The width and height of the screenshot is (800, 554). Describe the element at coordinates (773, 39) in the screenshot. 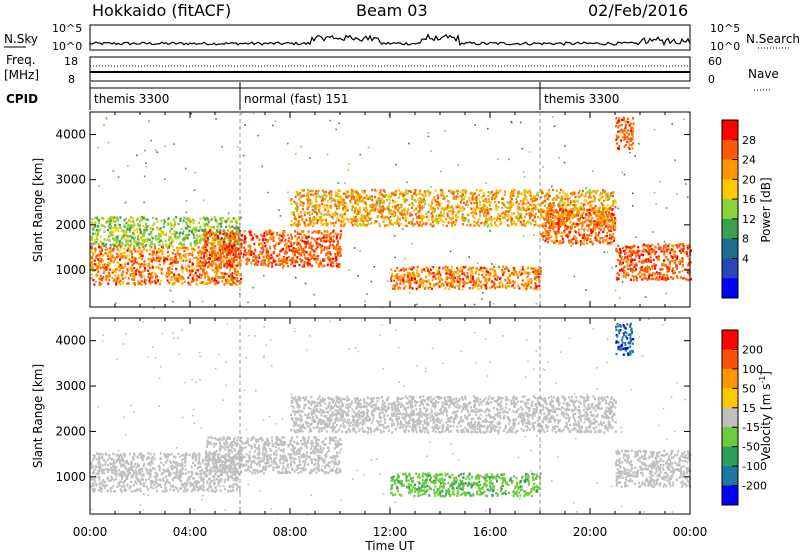

I see `nsearch-label: N.Search` at that location.